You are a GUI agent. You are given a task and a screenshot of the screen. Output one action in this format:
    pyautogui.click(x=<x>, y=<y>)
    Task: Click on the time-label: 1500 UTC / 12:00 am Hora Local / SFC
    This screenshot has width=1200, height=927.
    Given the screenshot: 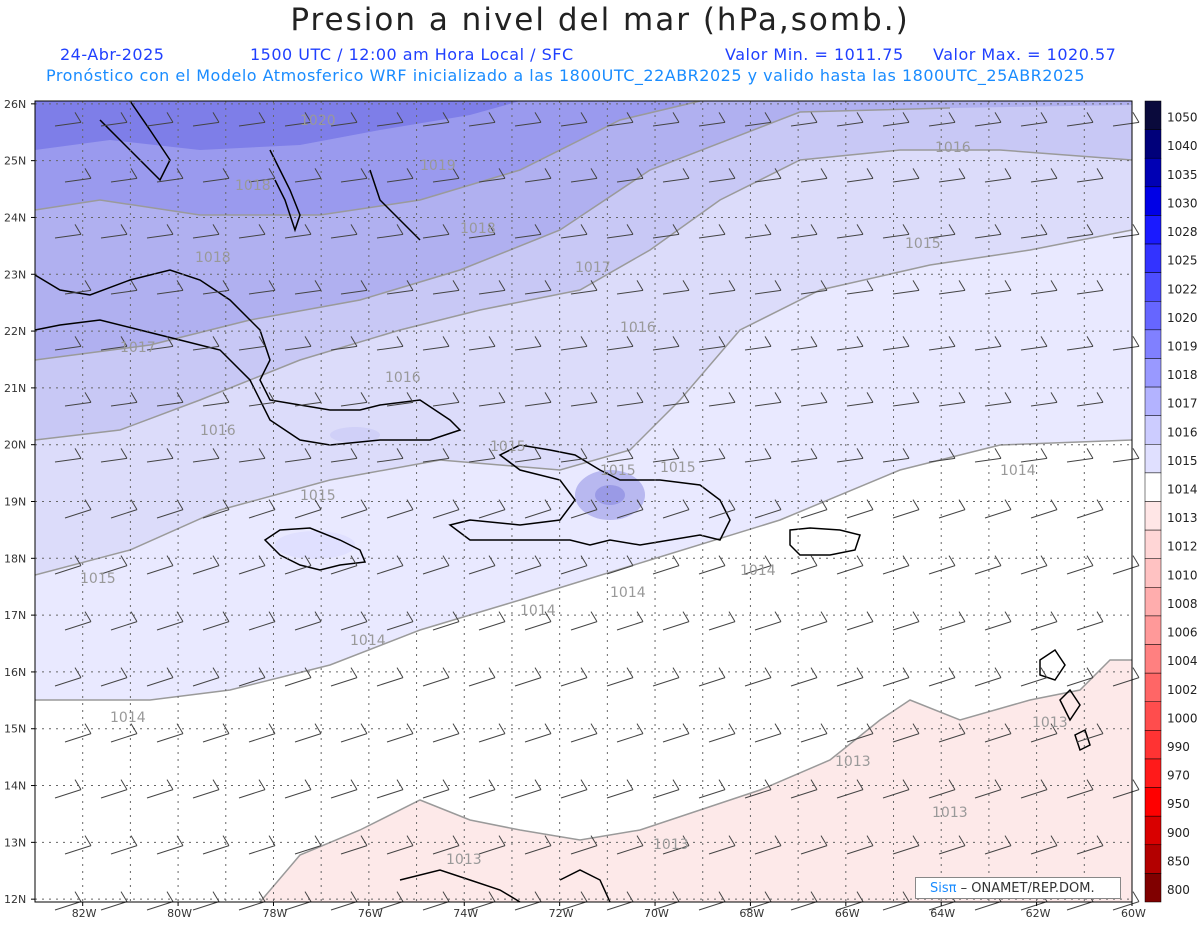 What is the action you would take?
    pyautogui.click(x=412, y=54)
    